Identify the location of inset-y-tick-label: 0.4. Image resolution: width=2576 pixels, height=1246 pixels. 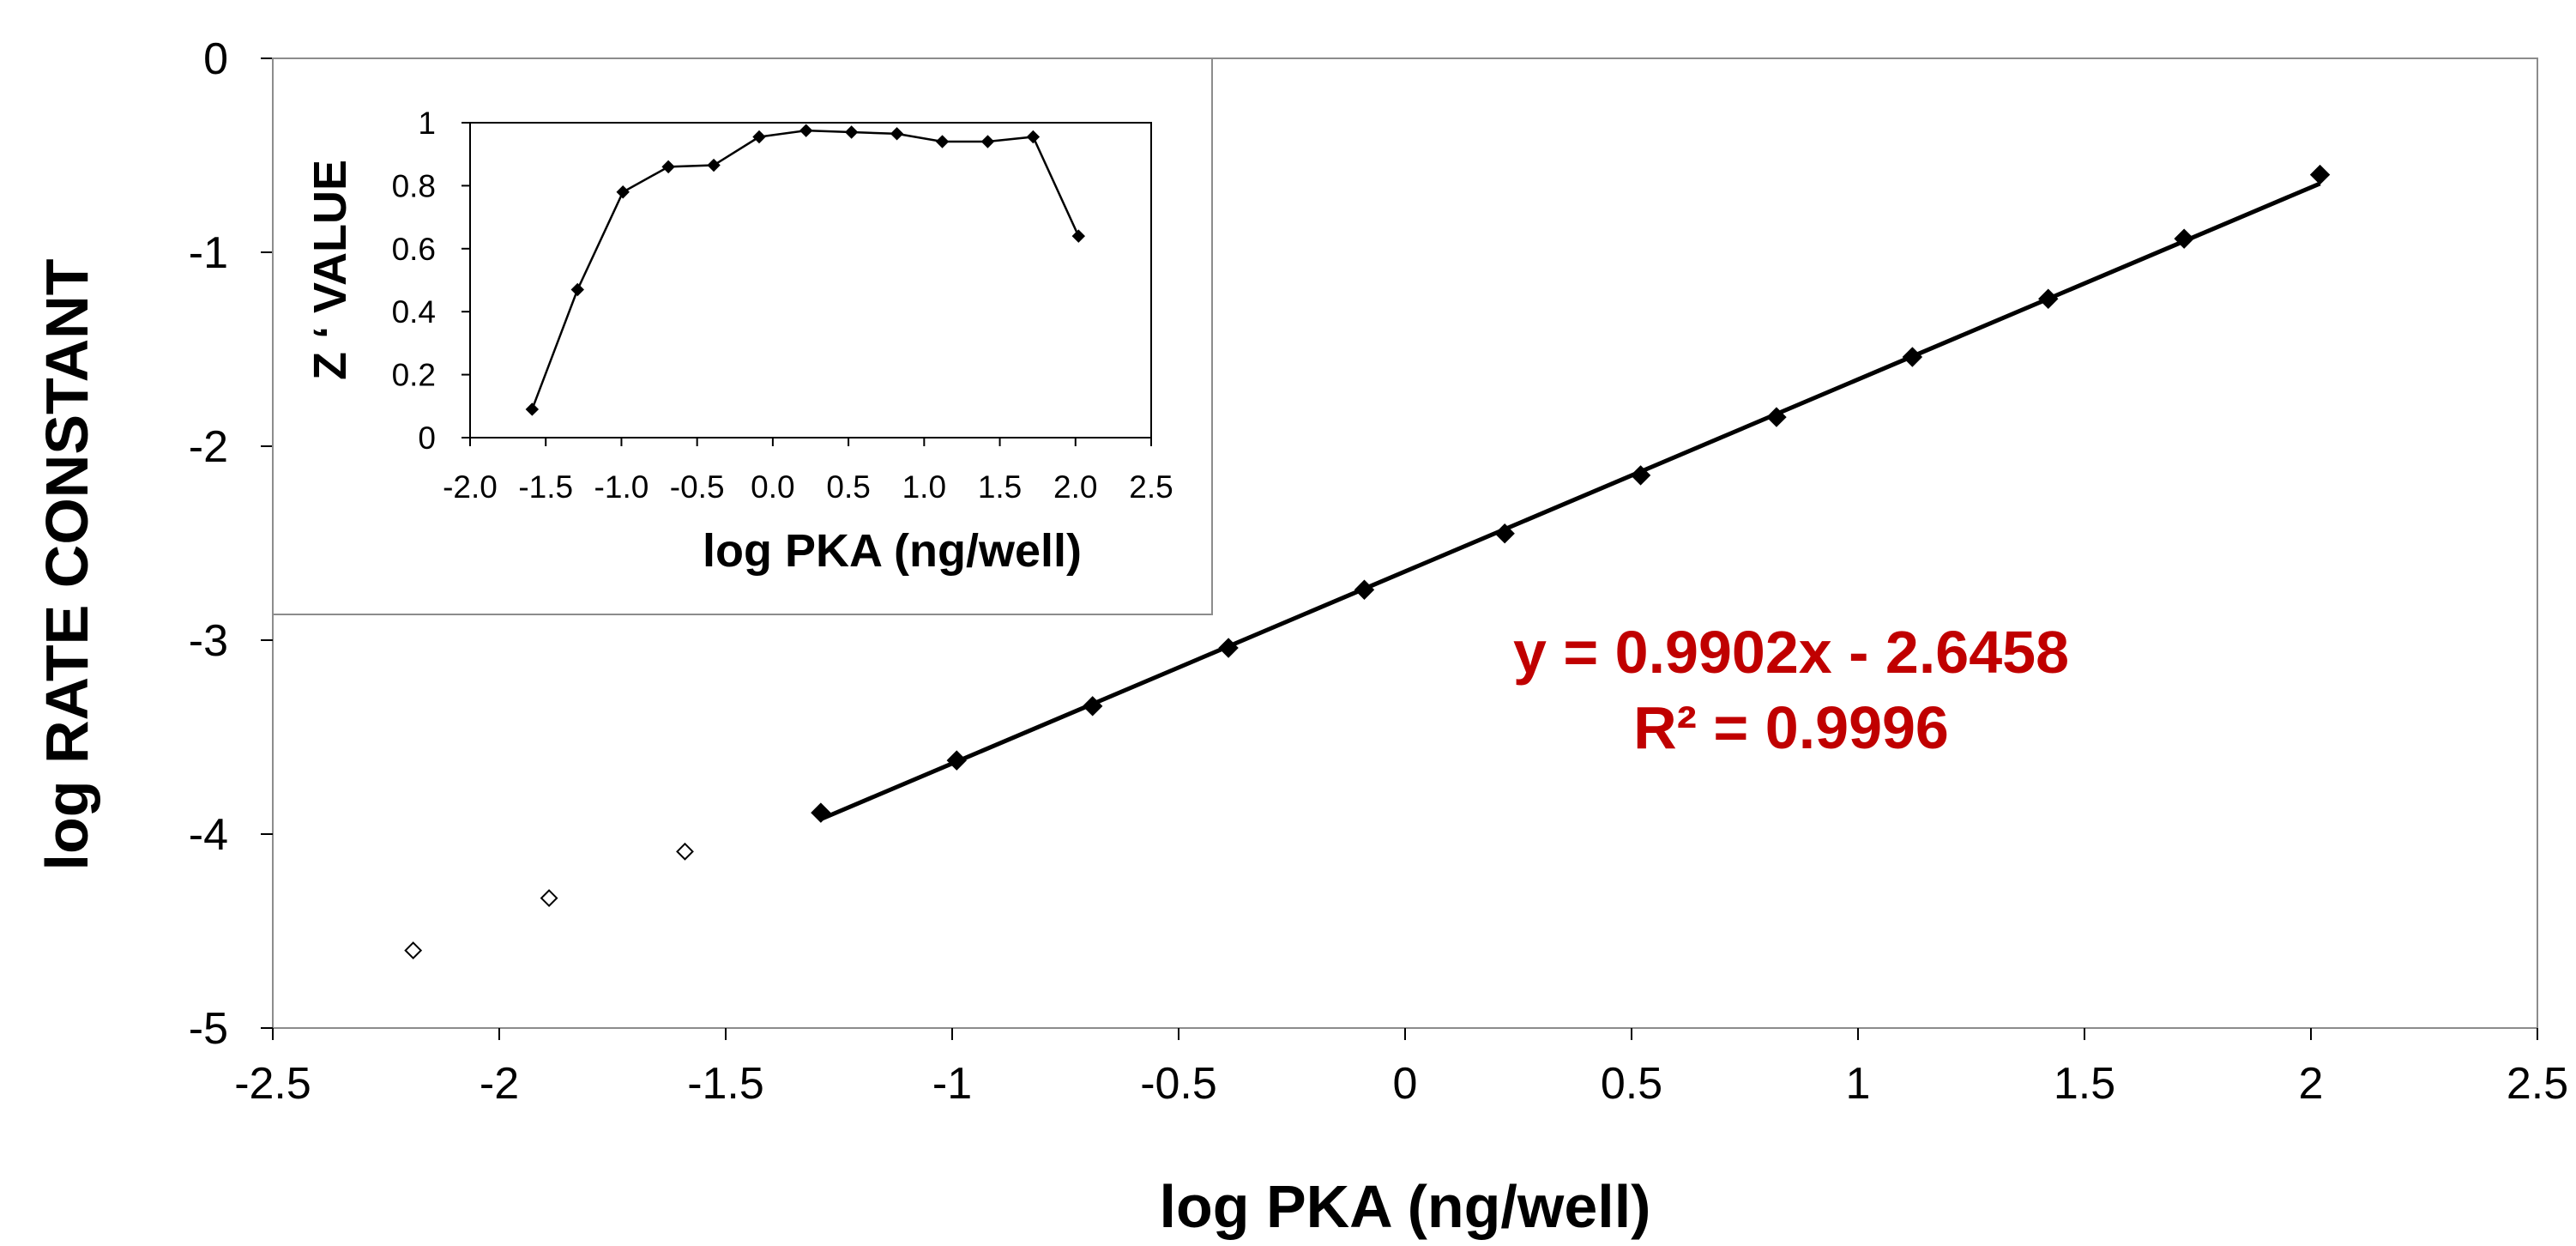
(414, 312).